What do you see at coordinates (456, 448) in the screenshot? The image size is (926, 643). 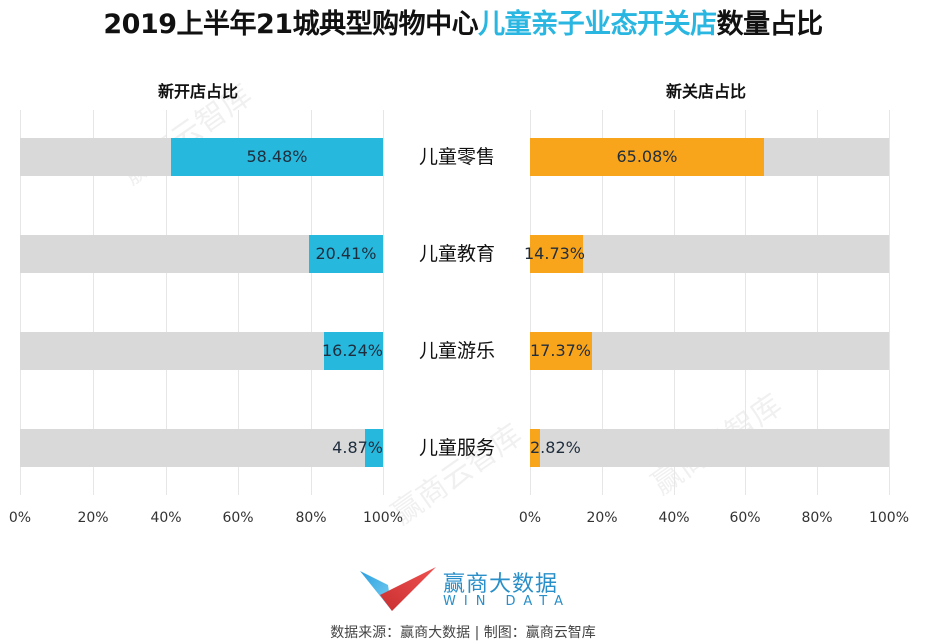 I see `category-label: 儿童服务` at bounding box center [456, 448].